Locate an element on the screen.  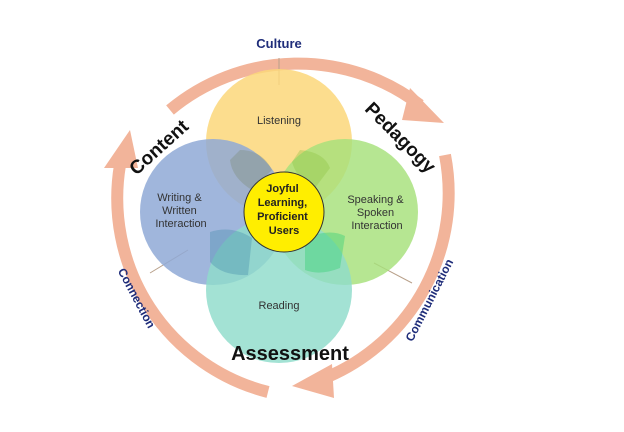
overlap-bottom-left is located at coordinates (231, 252).